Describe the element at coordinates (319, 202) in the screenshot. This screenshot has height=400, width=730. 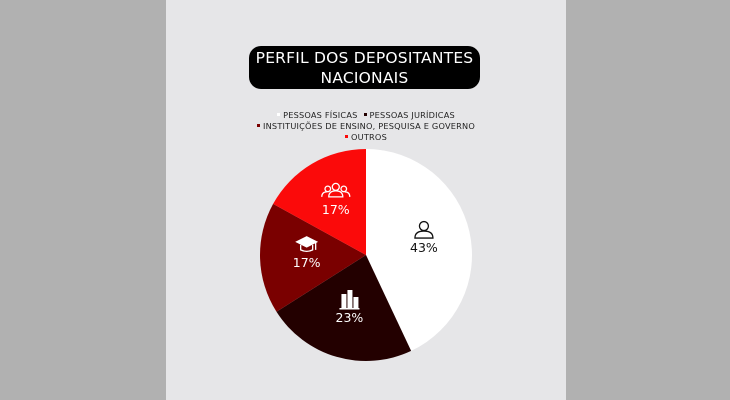
I see `slice-outros` at that location.